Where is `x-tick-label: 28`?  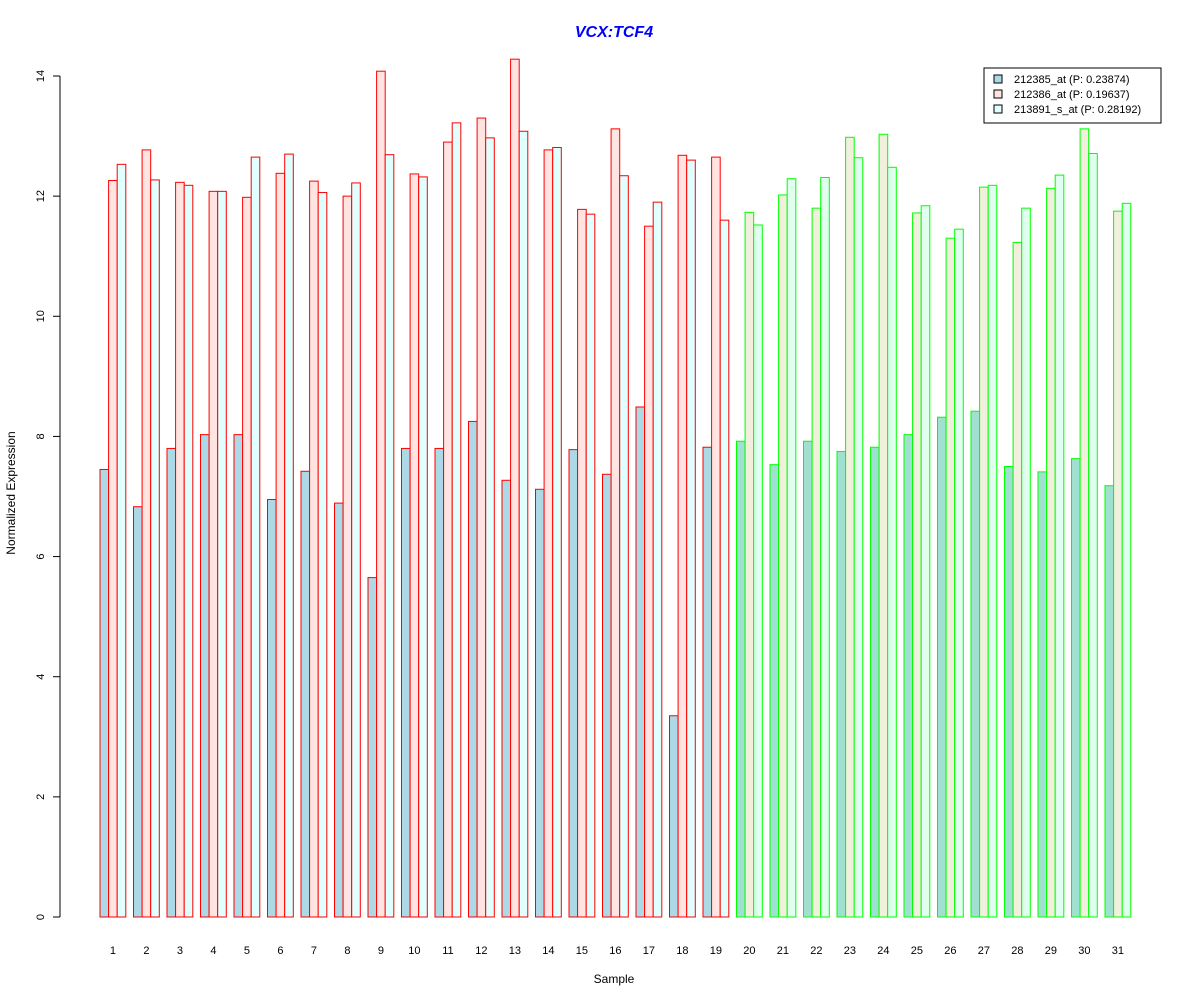
x-tick-label: 28 is located at coordinates (1017, 951).